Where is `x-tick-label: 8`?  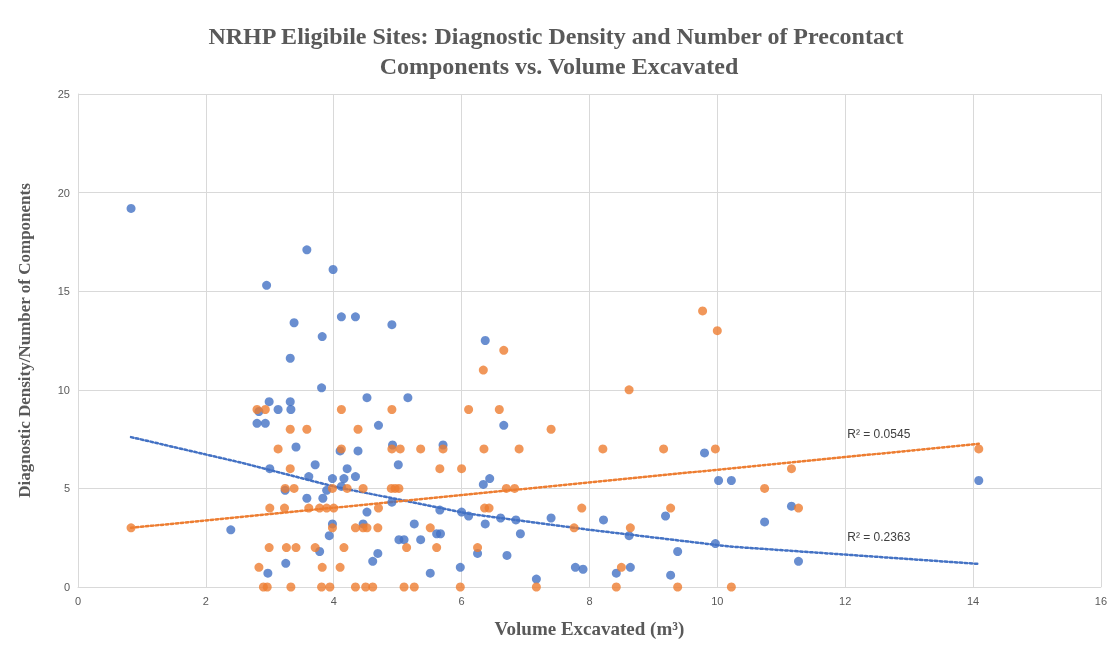 x-tick-label: 8 is located at coordinates (589, 600).